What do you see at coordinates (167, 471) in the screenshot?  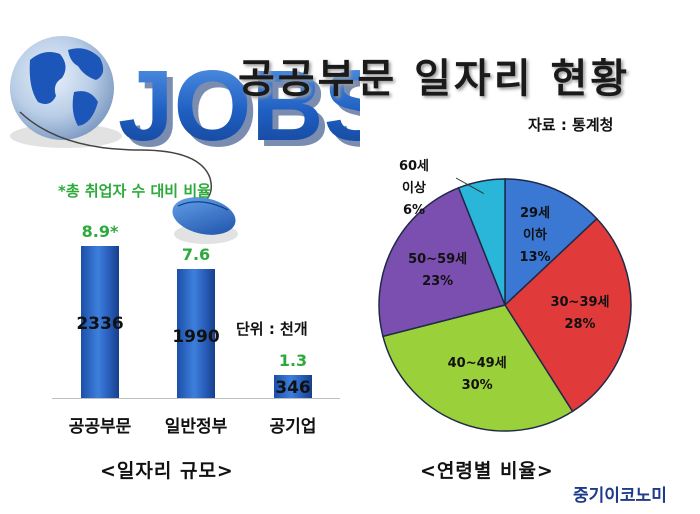 I see `bar-chart-caption: <일자리 규모>` at bounding box center [167, 471].